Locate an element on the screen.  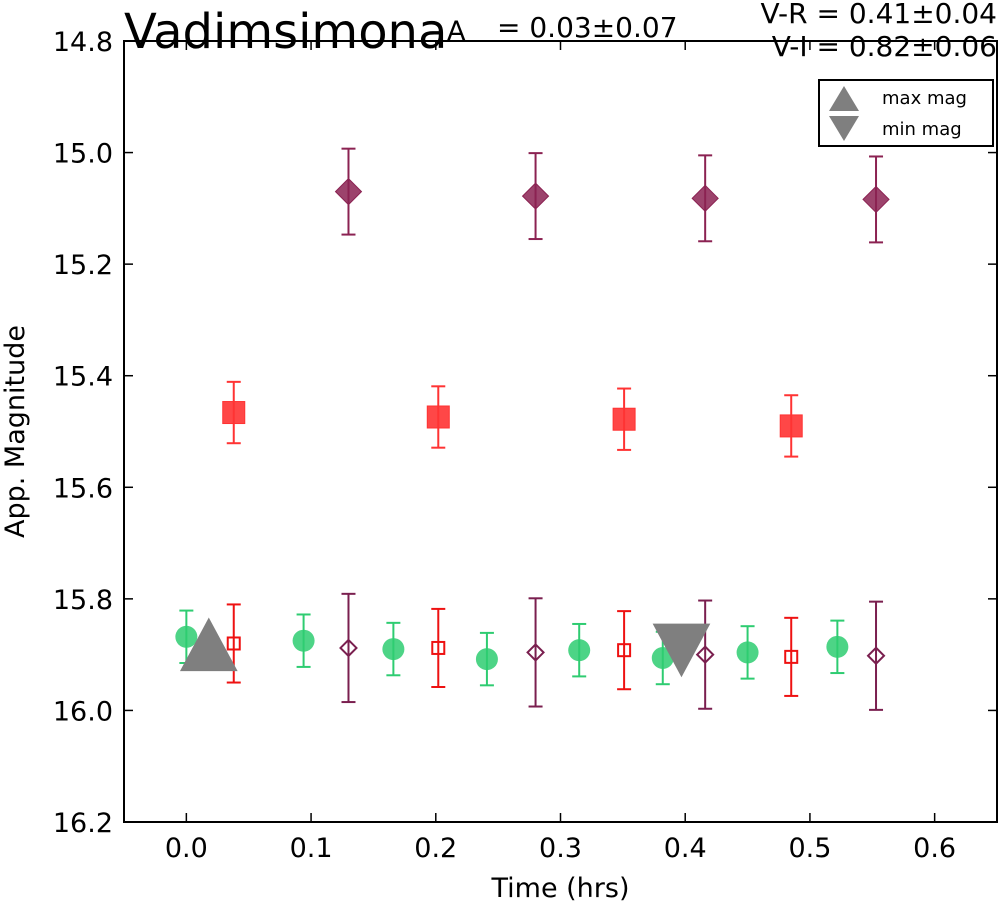
y-tick-label: 16.0 is located at coordinates (83, 711).